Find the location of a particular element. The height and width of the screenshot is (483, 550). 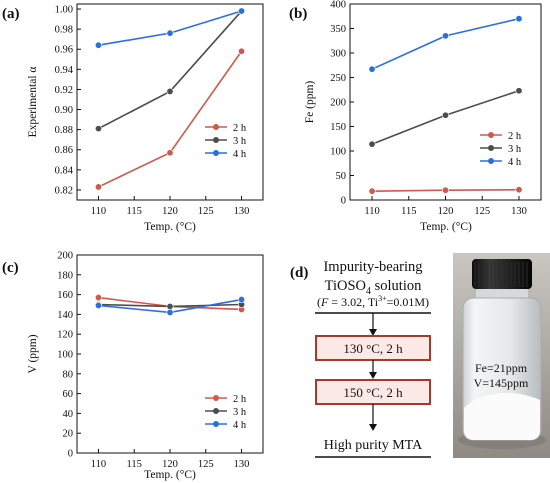

y-tick-label: 50 is located at coordinates (341, 176).